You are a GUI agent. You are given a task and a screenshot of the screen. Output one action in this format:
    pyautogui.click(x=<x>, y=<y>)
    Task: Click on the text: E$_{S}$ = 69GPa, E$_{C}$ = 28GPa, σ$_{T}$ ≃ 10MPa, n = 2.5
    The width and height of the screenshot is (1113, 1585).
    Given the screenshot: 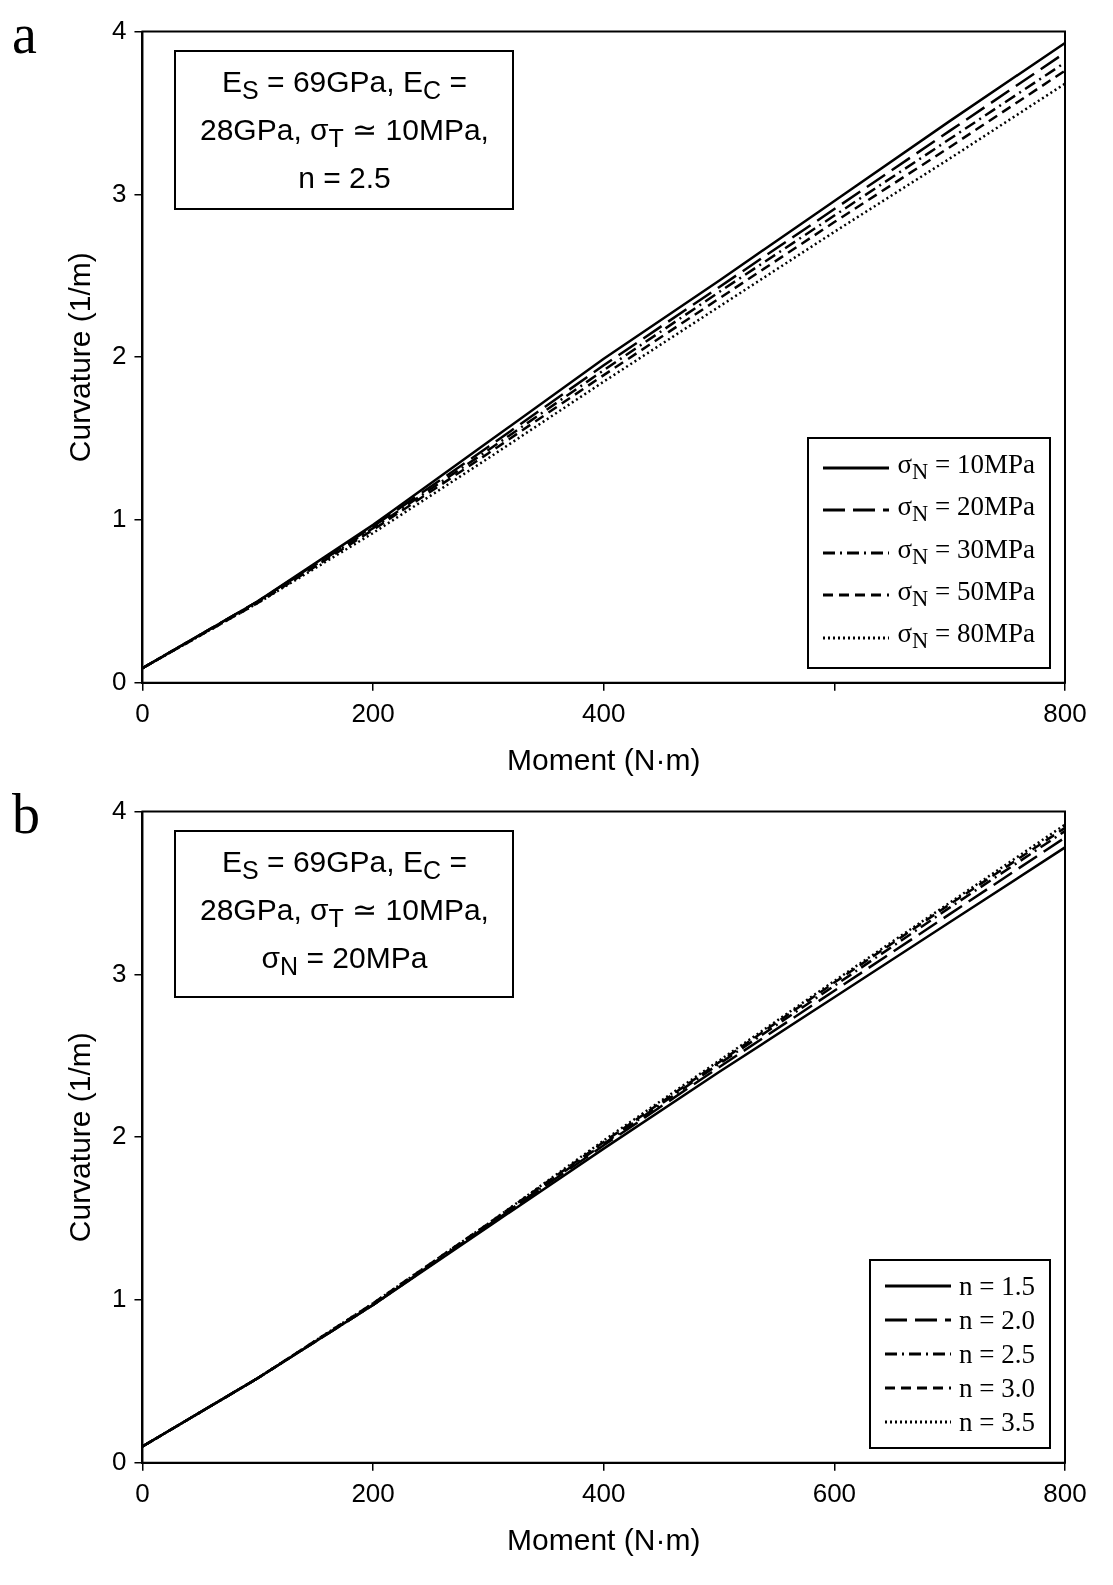 What is the action you would take?
    pyautogui.click(x=344, y=129)
    